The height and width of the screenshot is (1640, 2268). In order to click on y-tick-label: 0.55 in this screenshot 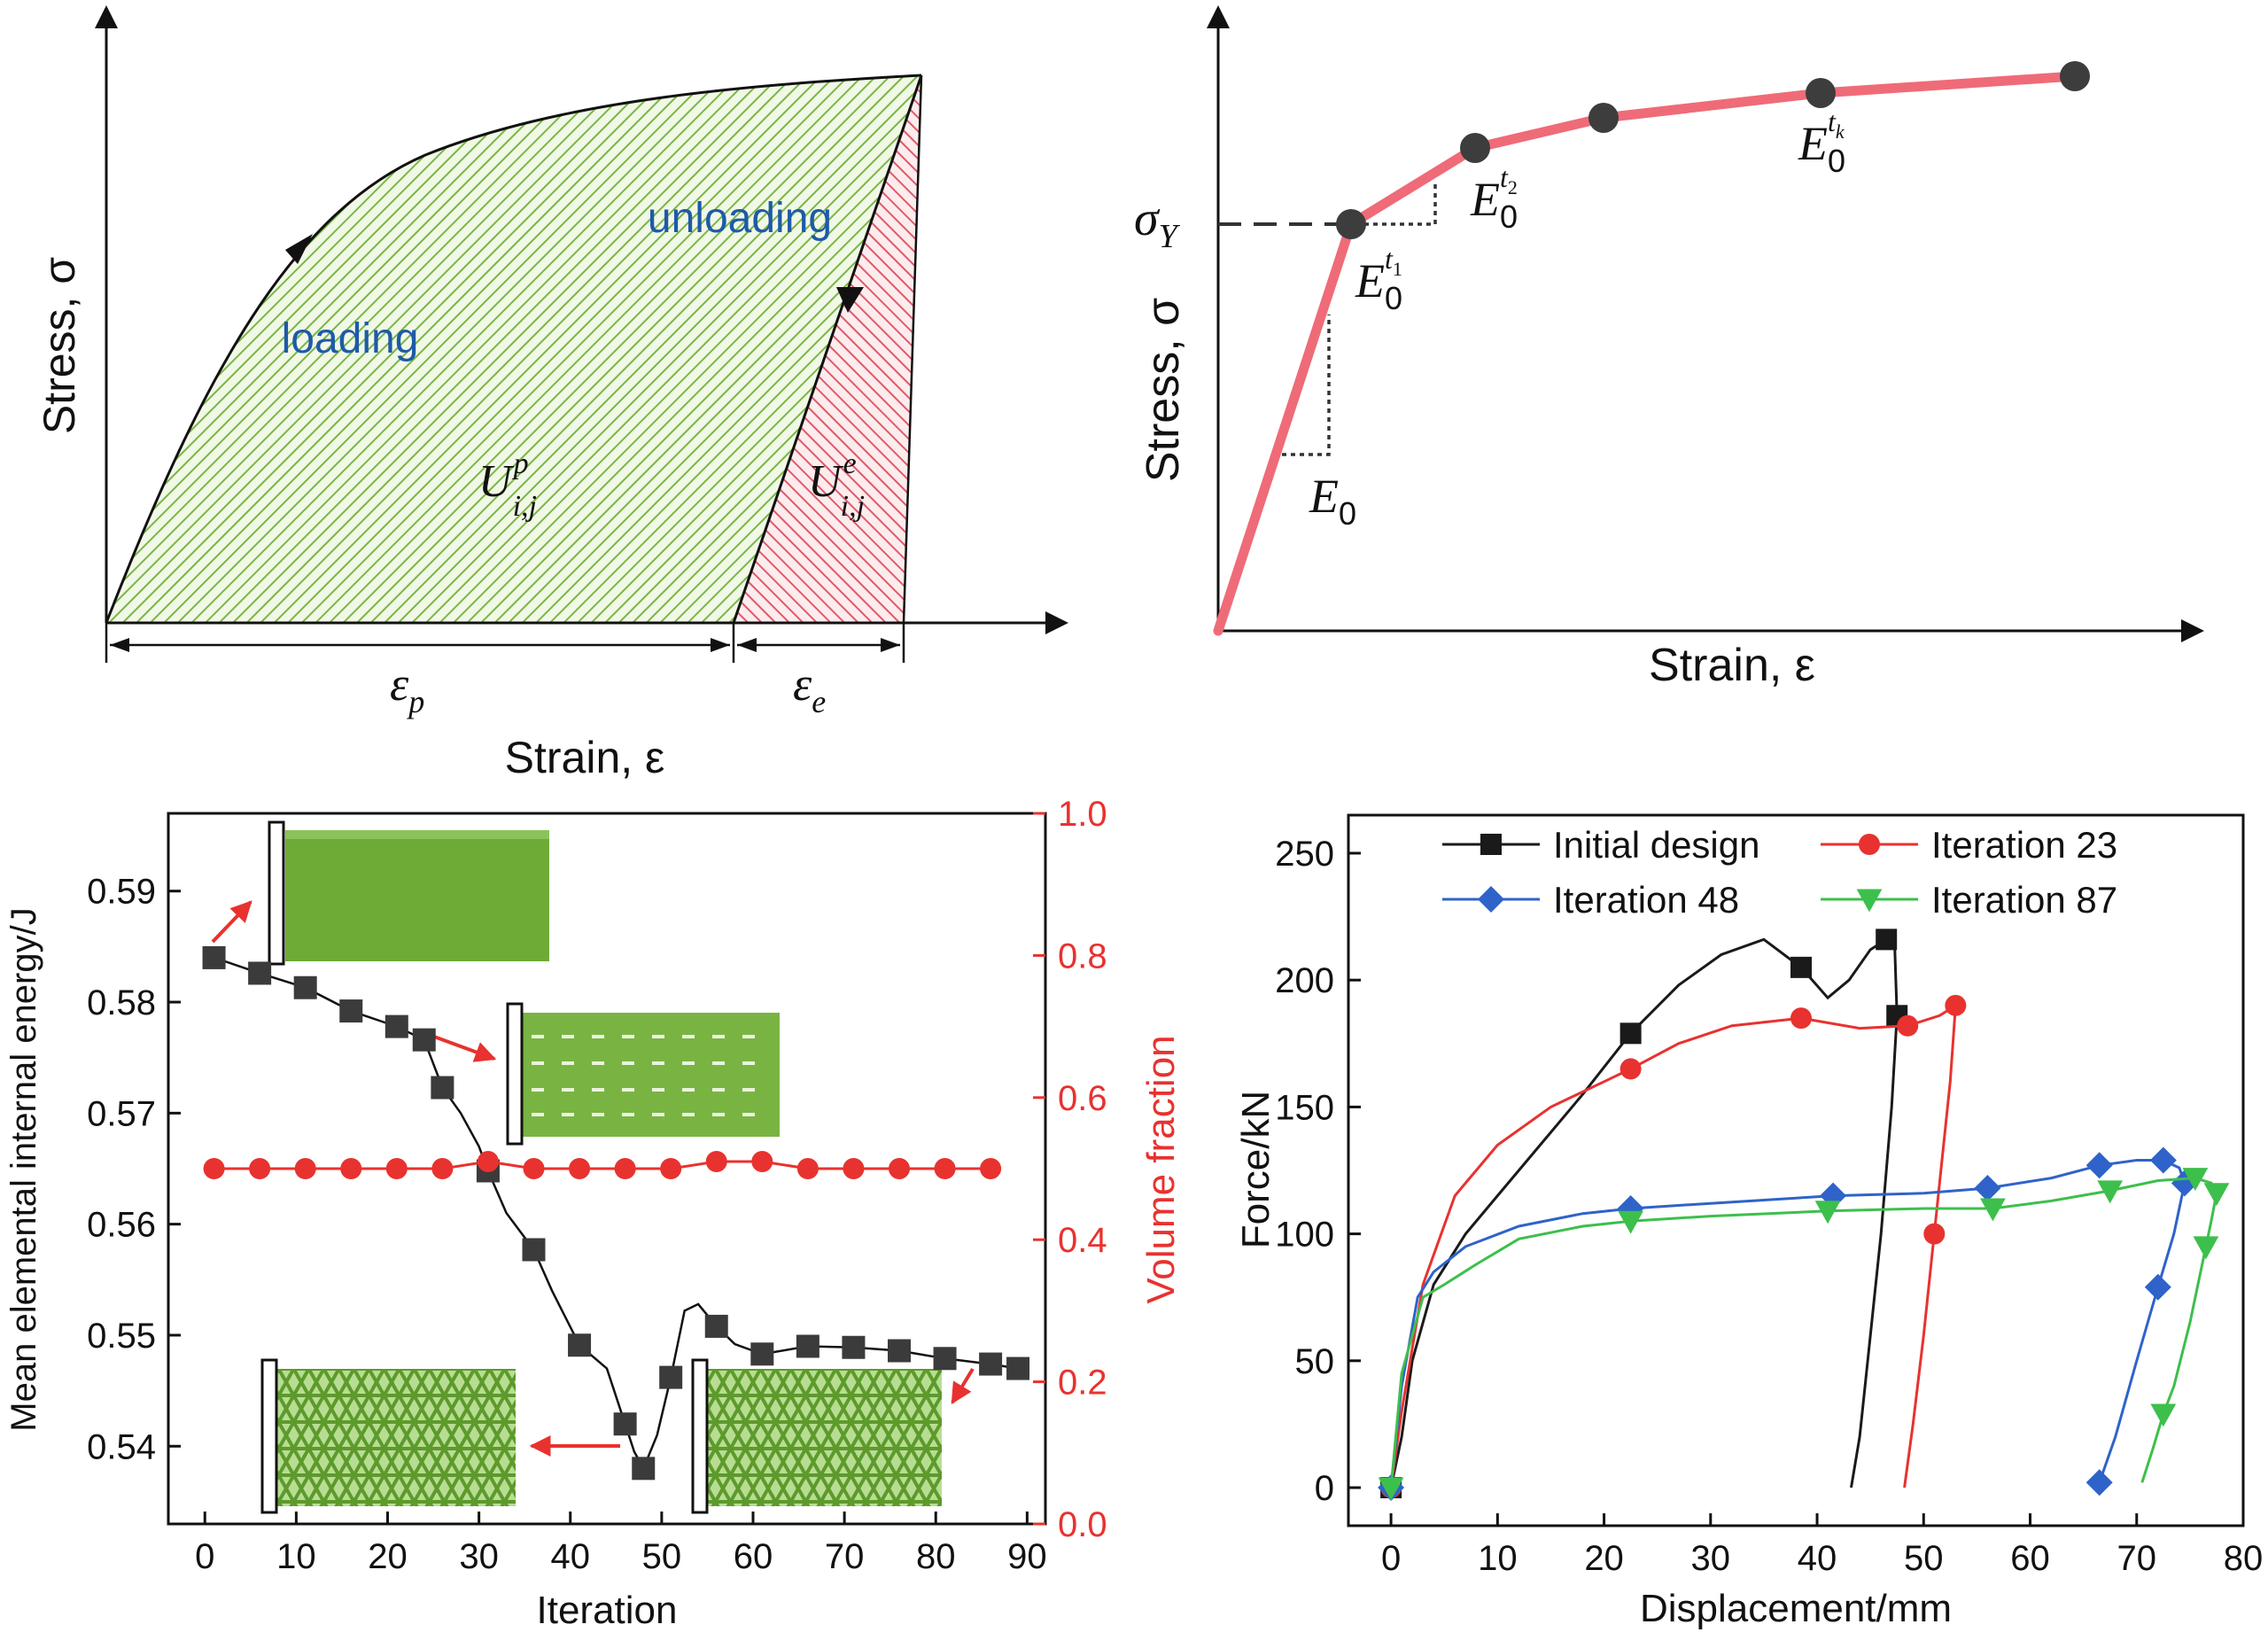, I will do `click(121, 1336)`.